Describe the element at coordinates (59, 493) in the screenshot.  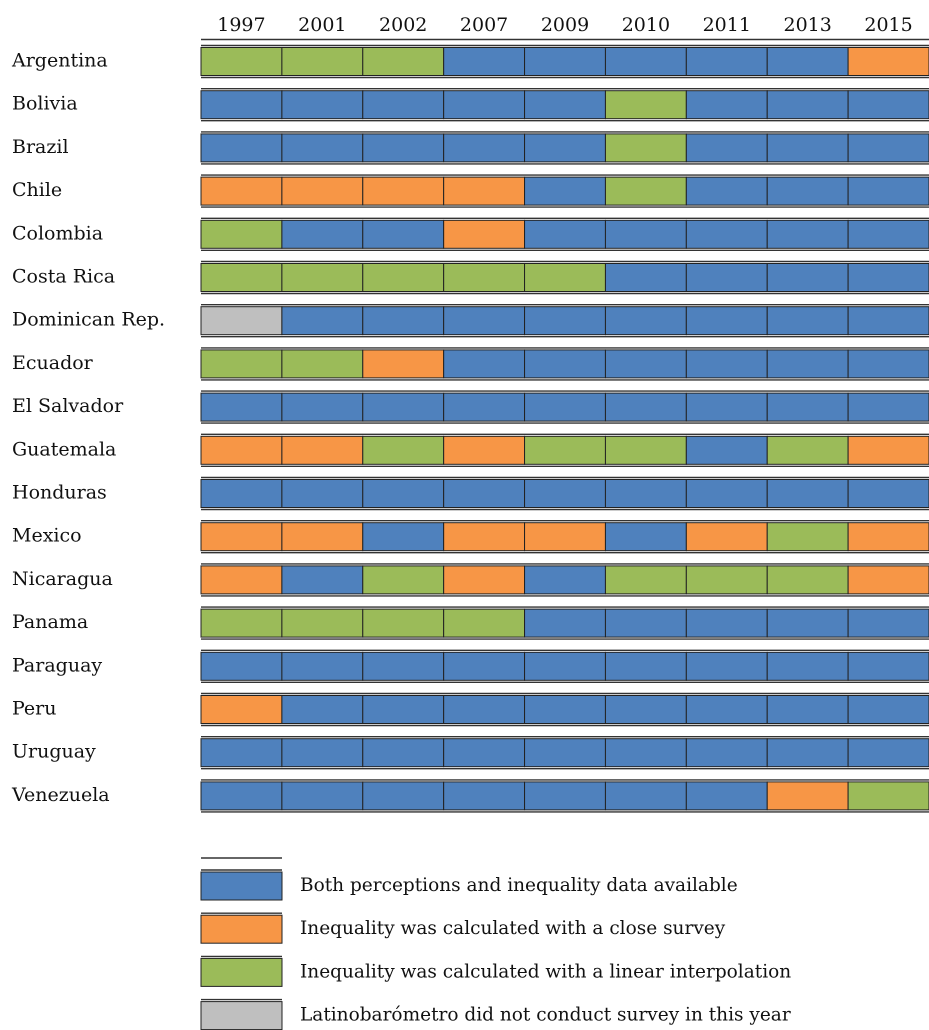
I see `country-label: Honduras` at that location.